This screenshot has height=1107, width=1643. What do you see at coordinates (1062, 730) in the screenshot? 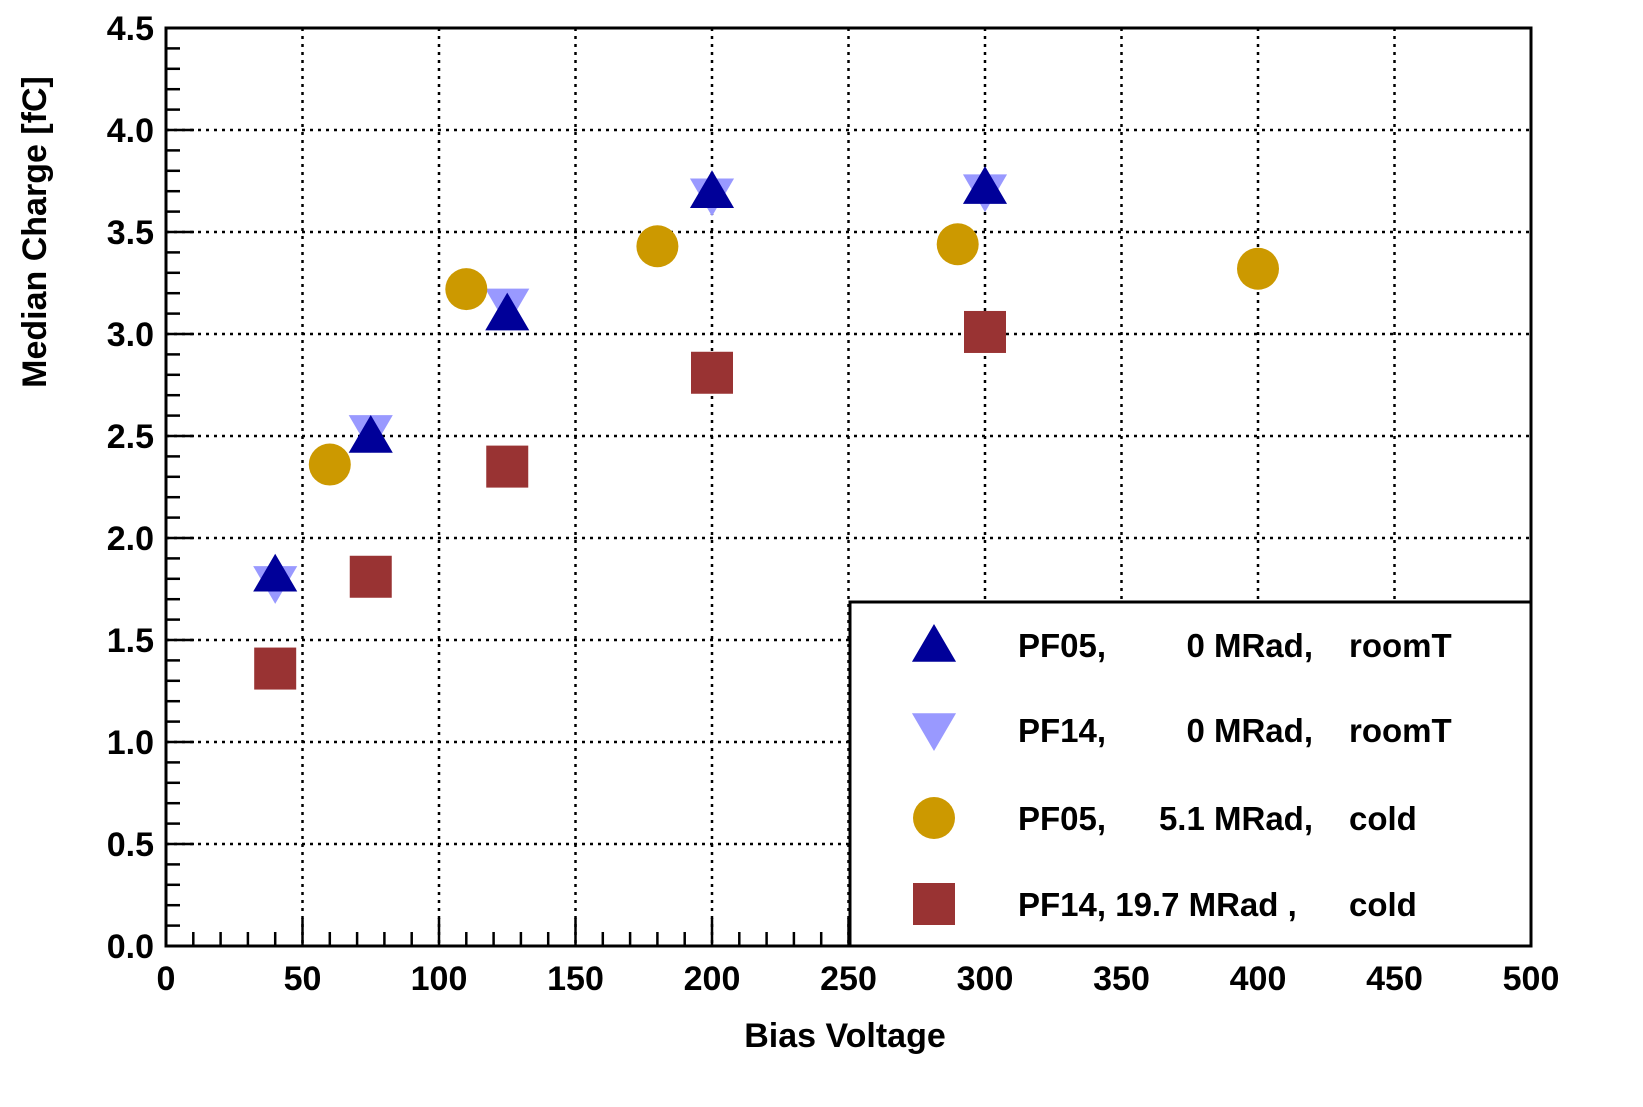
I see `legend-entry-label: PF14,` at bounding box center [1062, 730].